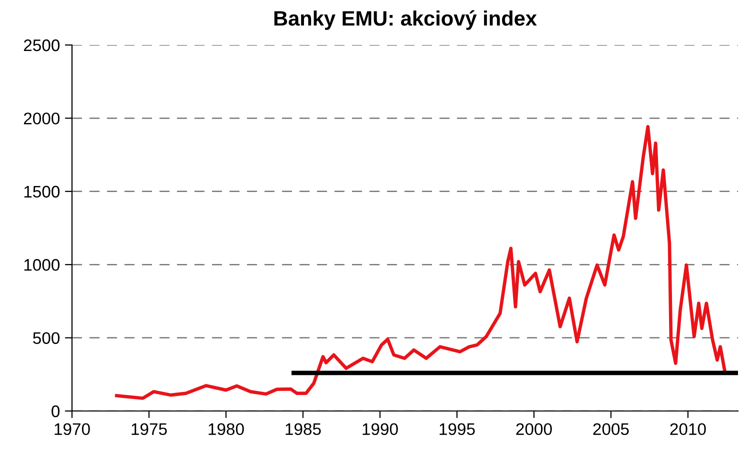  What do you see at coordinates (42, 45) in the screenshot?
I see `y-tick-label: 2500` at bounding box center [42, 45].